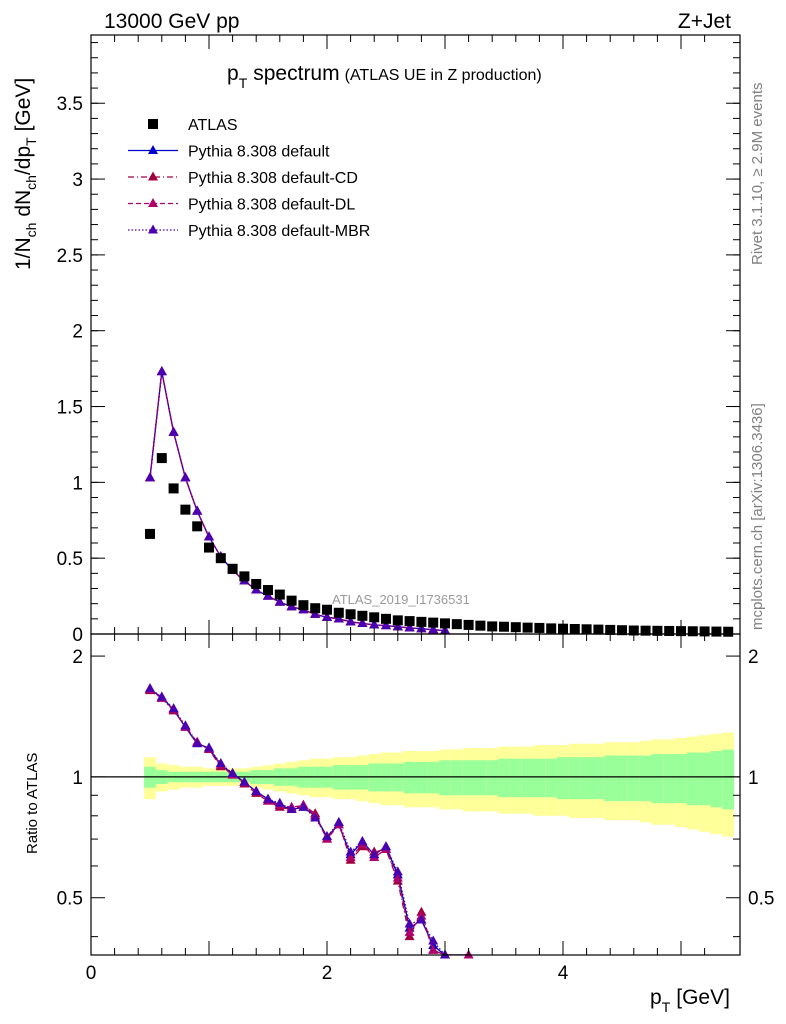 The height and width of the screenshot is (1024, 786). Describe the element at coordinates (279, 231) in the screenshot. I see `legend-label: Pythia 8.308 default-MBR` at that location.